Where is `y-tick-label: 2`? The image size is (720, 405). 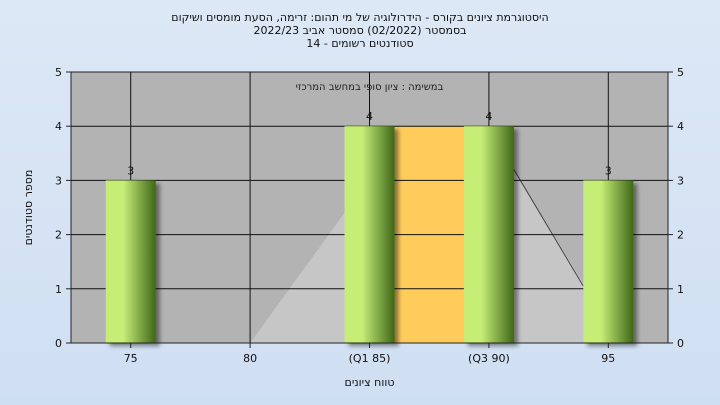 y-tick-label: 2 is located at coordinates (58, 235).